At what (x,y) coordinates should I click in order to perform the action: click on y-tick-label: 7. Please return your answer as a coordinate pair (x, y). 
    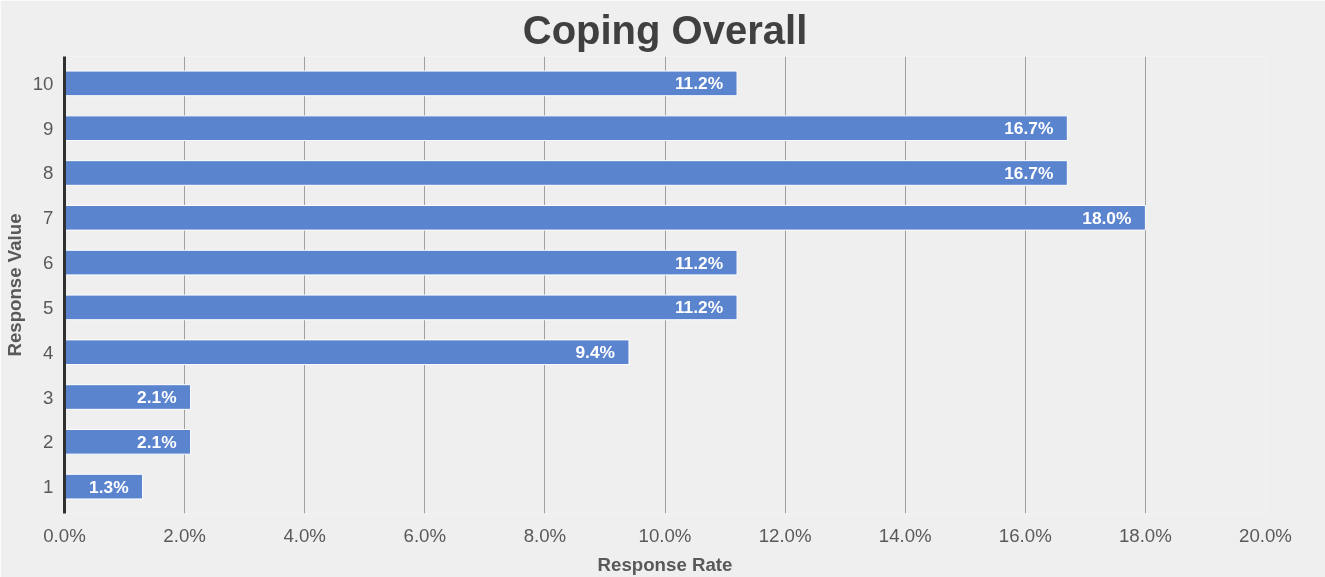
    Looking at the image, I should click on (48, 218).